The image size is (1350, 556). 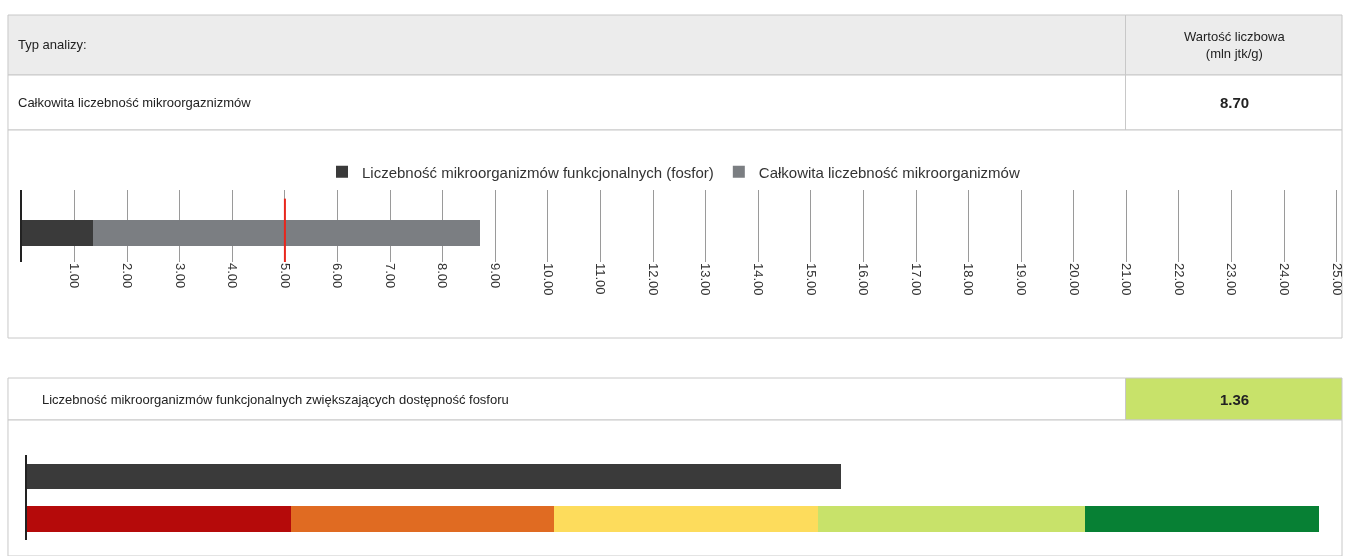 What do you see at coordinates (135, 102) in the screenshot?
I see `text: Całkowita liczebność mikroorgaznizmów` at bounding box center [135, 102].